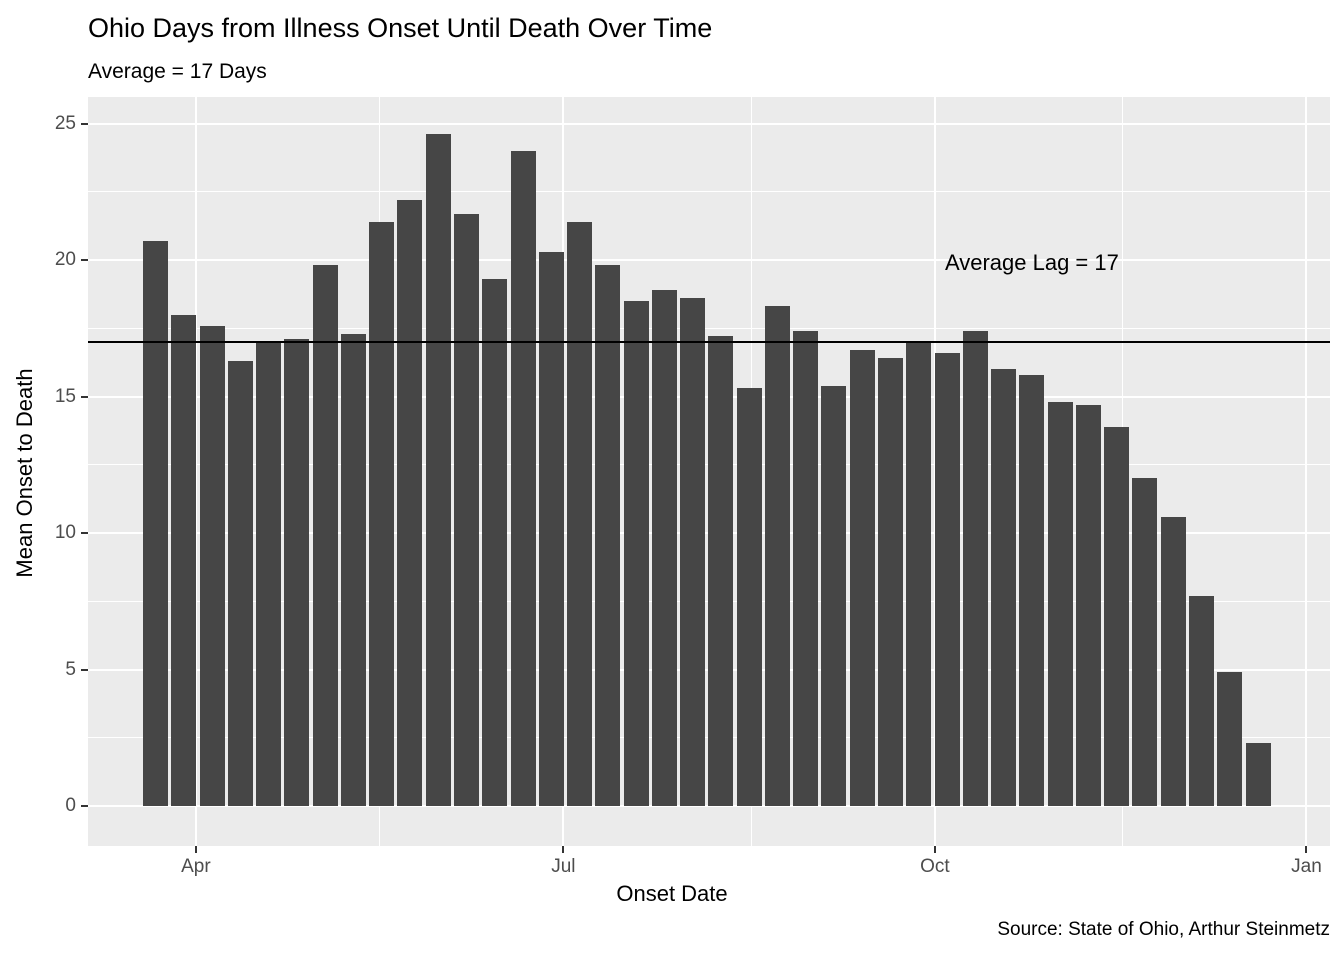  Describe the element at coordinates (672, 893) in the screenshot. I see `x-axis-title: Onset Date` at that location.